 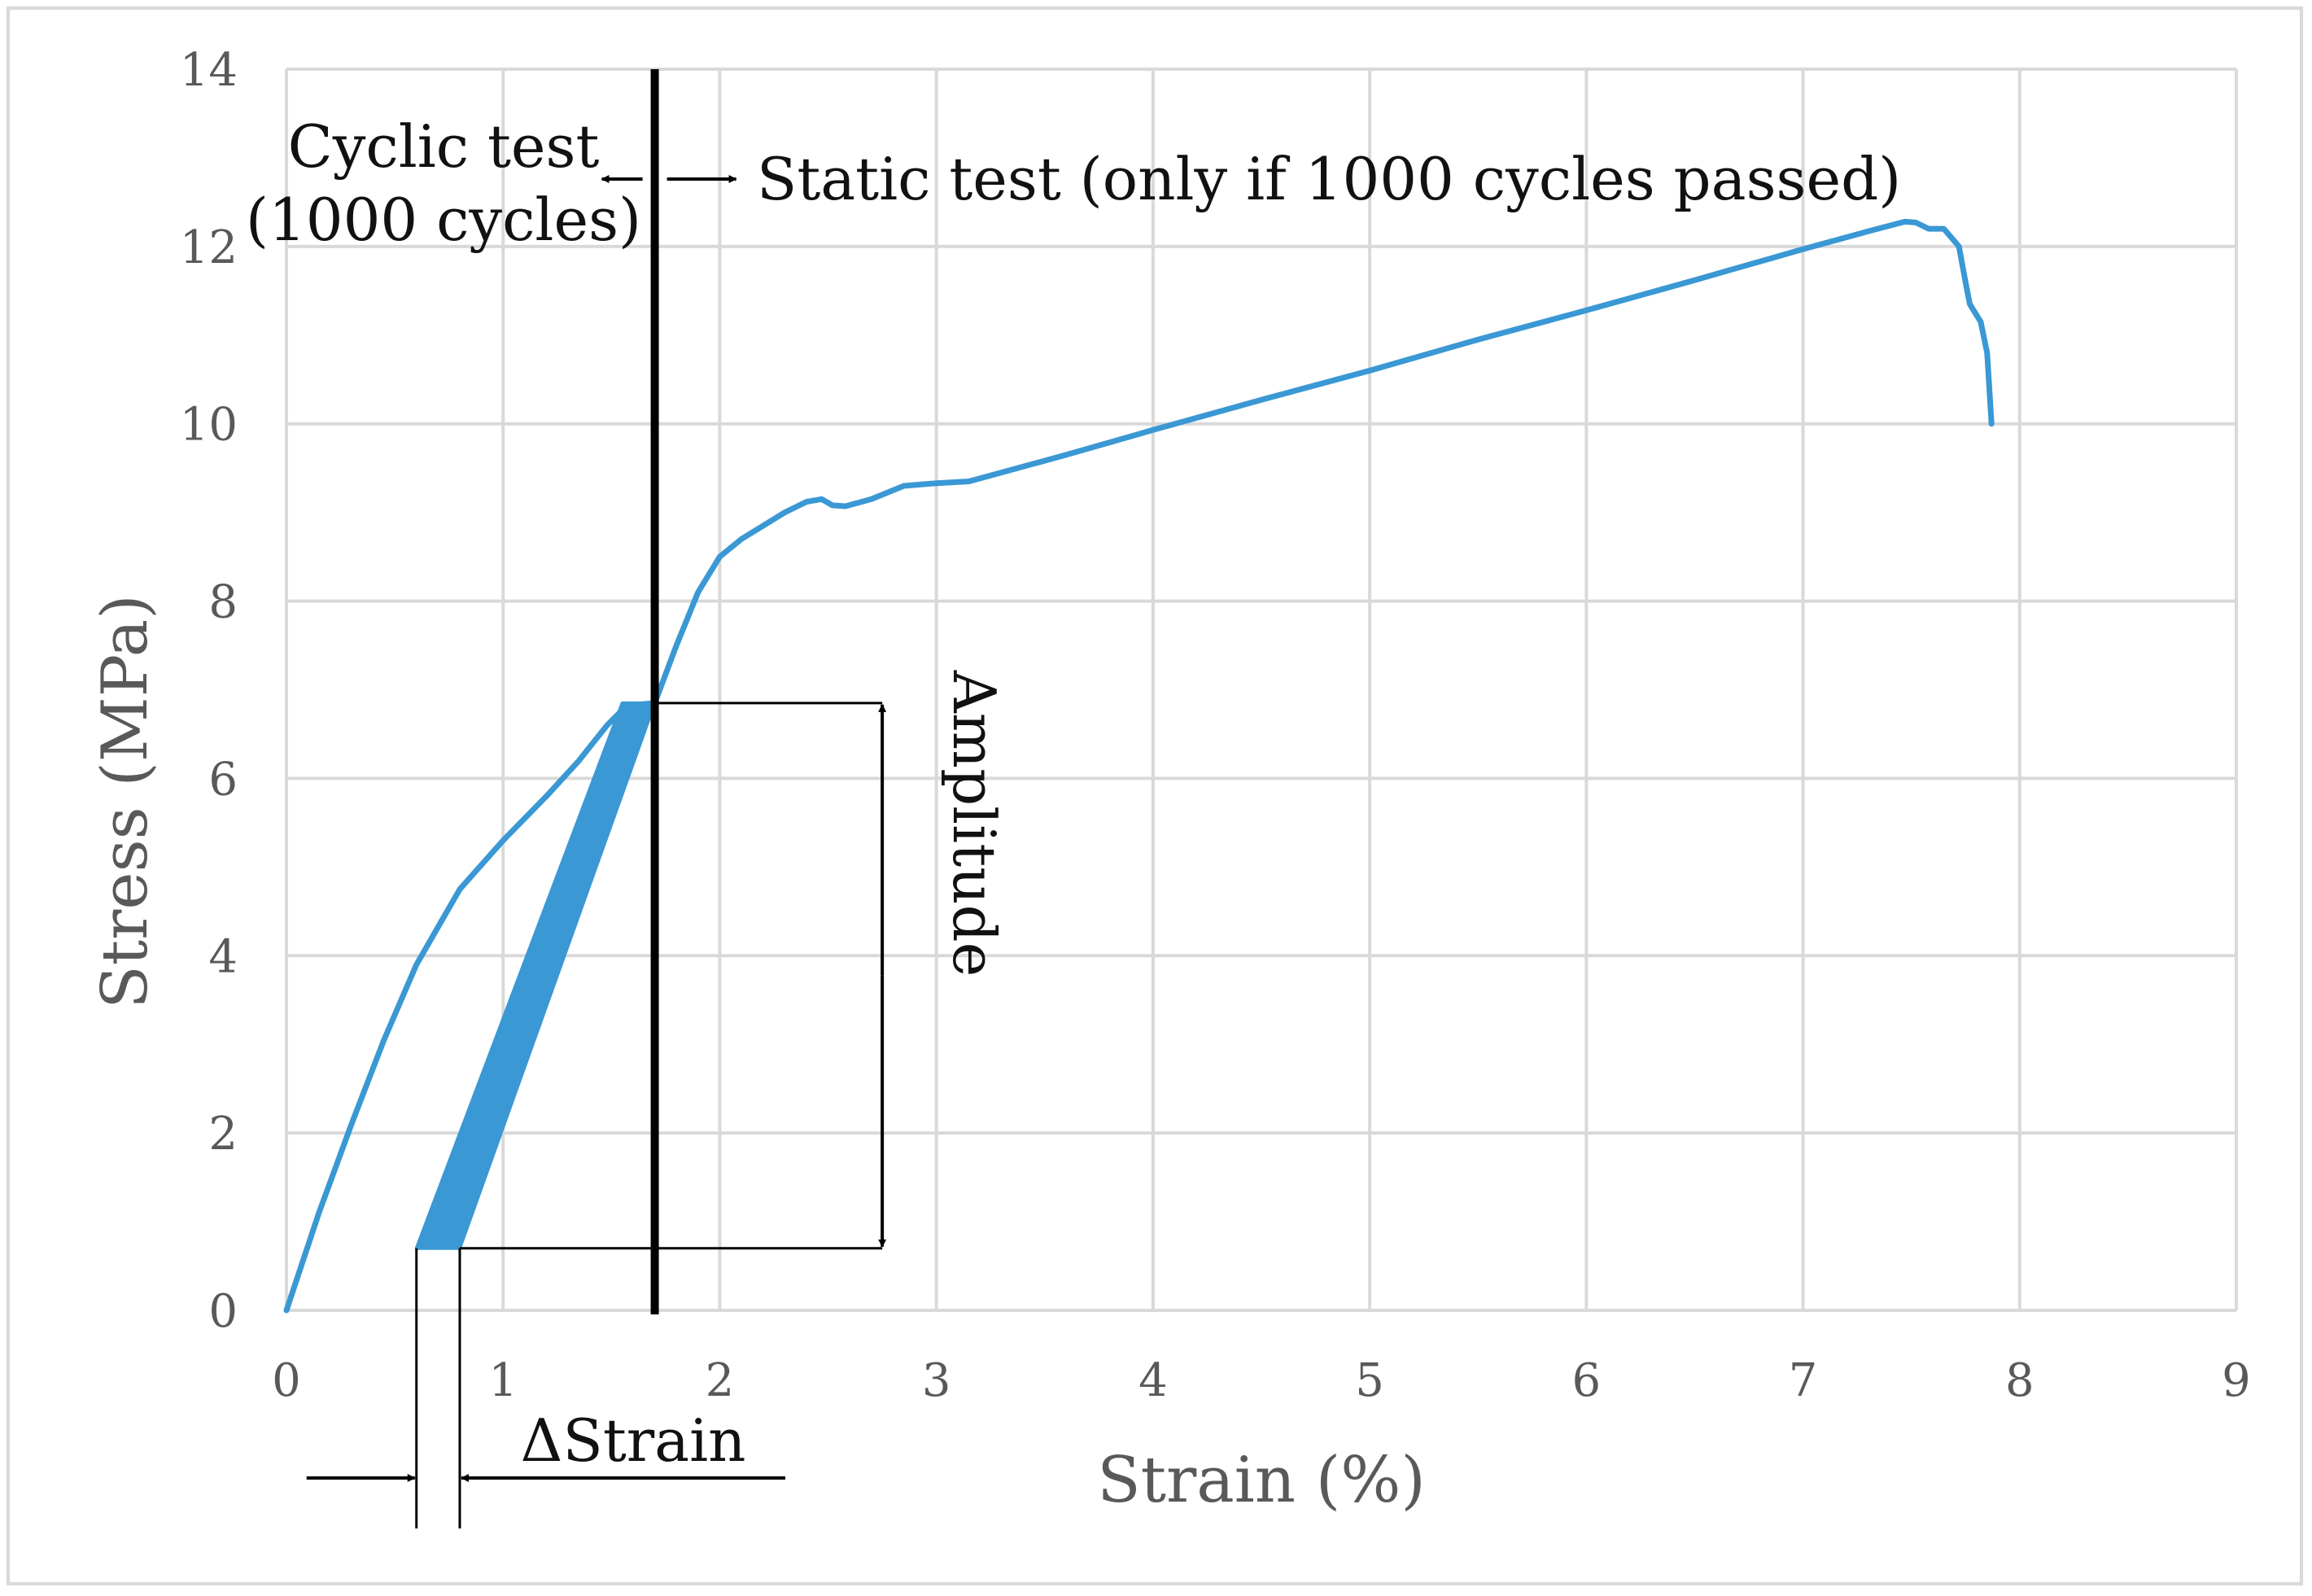 What do you see at coordinates (974, 824) in the screenshot?
I see `amplitude-label: Amplitude` at bounding box center [974, 824].